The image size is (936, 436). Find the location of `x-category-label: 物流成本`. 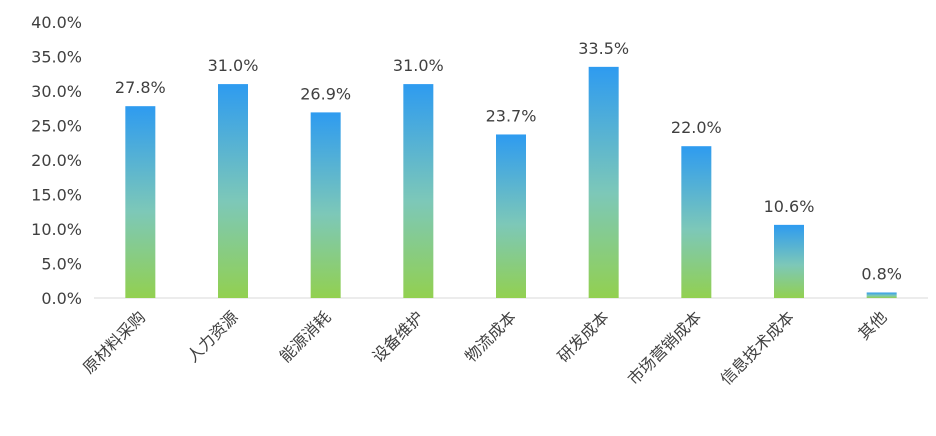

x-category-label: 物流成本 is located at coordinates (490, 336).